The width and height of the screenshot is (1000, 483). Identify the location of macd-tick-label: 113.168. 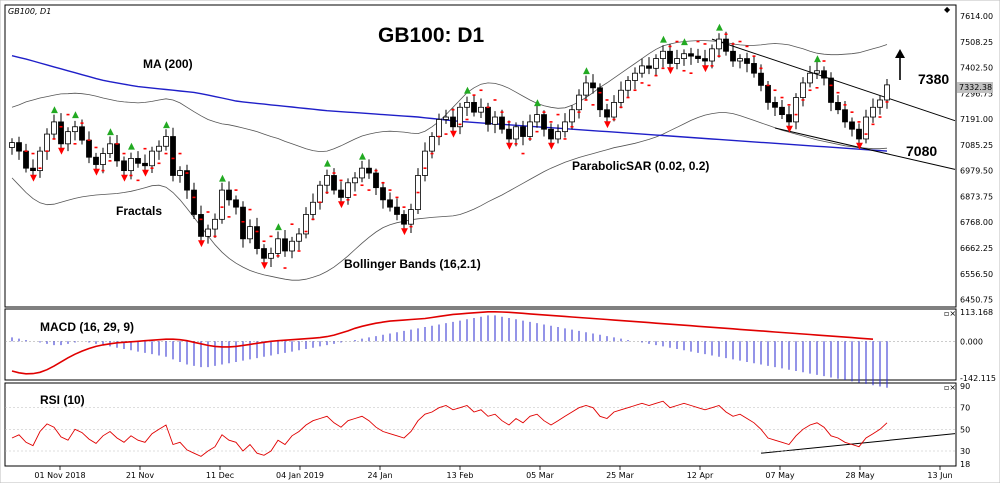
(976, 312).